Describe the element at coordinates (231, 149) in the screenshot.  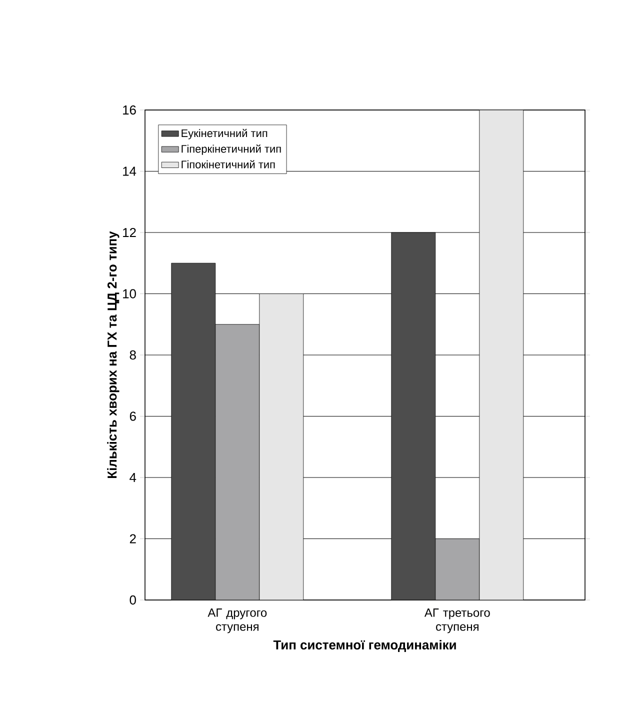
I see `legend-label: Гіперкінетичний тип` at that location.